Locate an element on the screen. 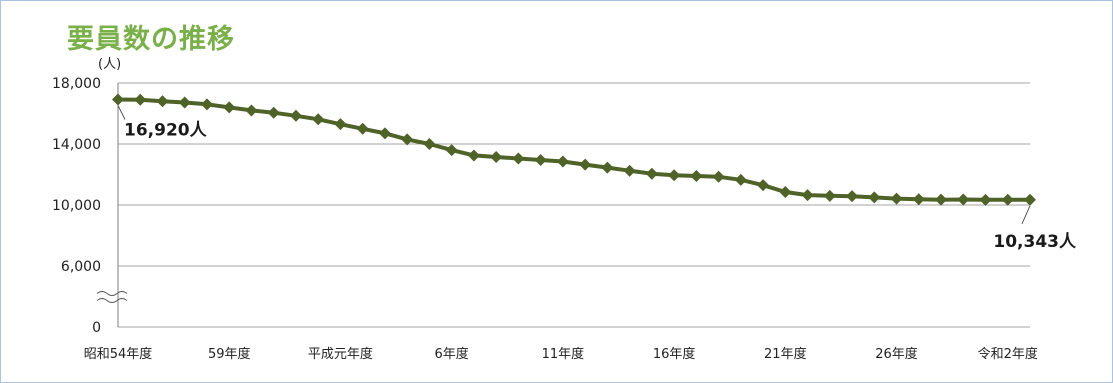  x-tick-label: 昭和54年度 is located at coordinates (118, 354).